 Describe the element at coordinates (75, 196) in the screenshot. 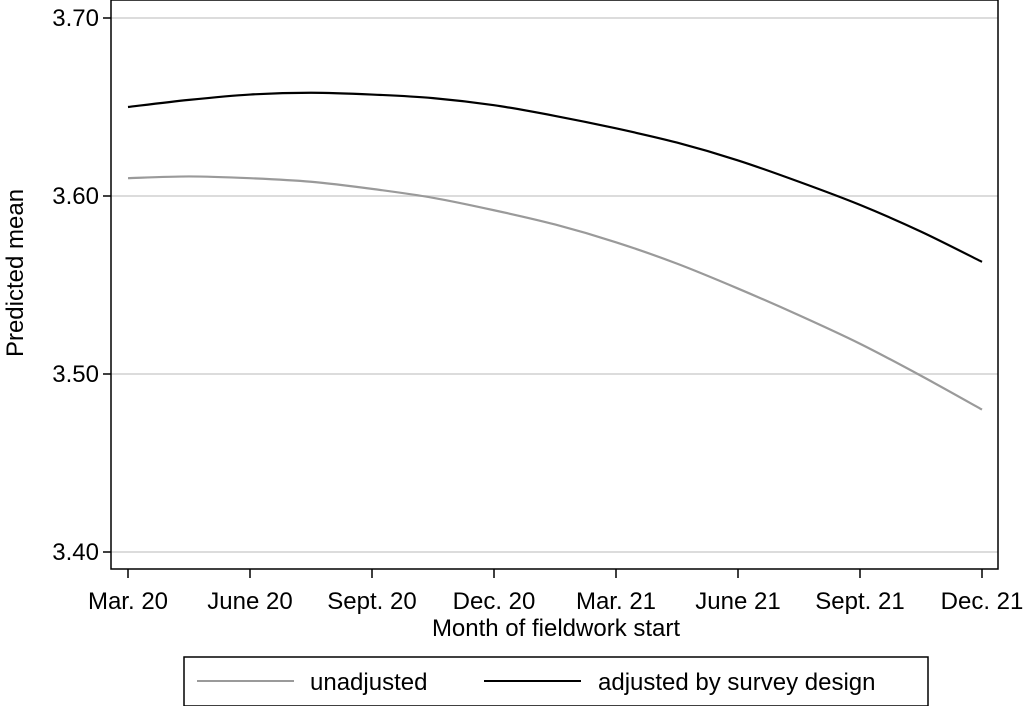

I see `y-tick-label: 3.60` at that location.